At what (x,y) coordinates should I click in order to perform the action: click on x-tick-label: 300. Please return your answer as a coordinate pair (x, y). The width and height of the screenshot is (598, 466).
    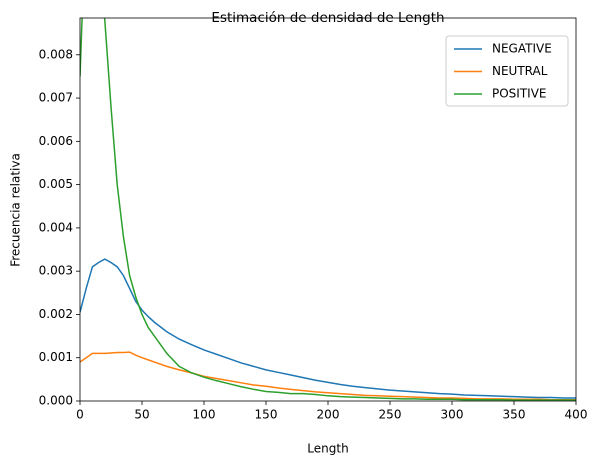
    Looking at the image, I should click on (452, 415).